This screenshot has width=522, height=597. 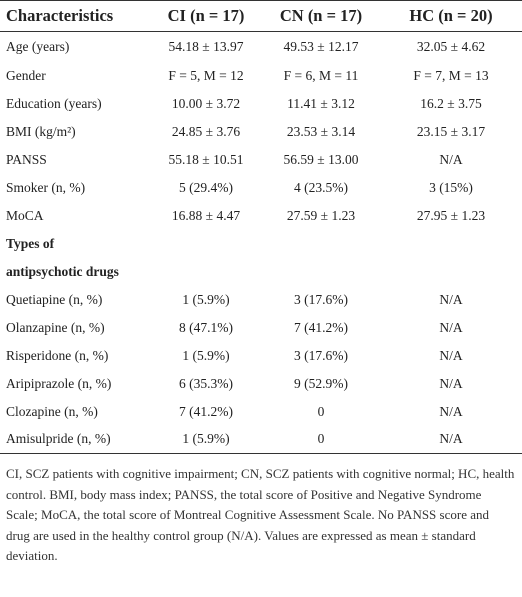 What do you see at coordinates (41, 131) in the screenshot?
I see `table-cell: BMI (kg/m²)` at bounding box center [41, 131].